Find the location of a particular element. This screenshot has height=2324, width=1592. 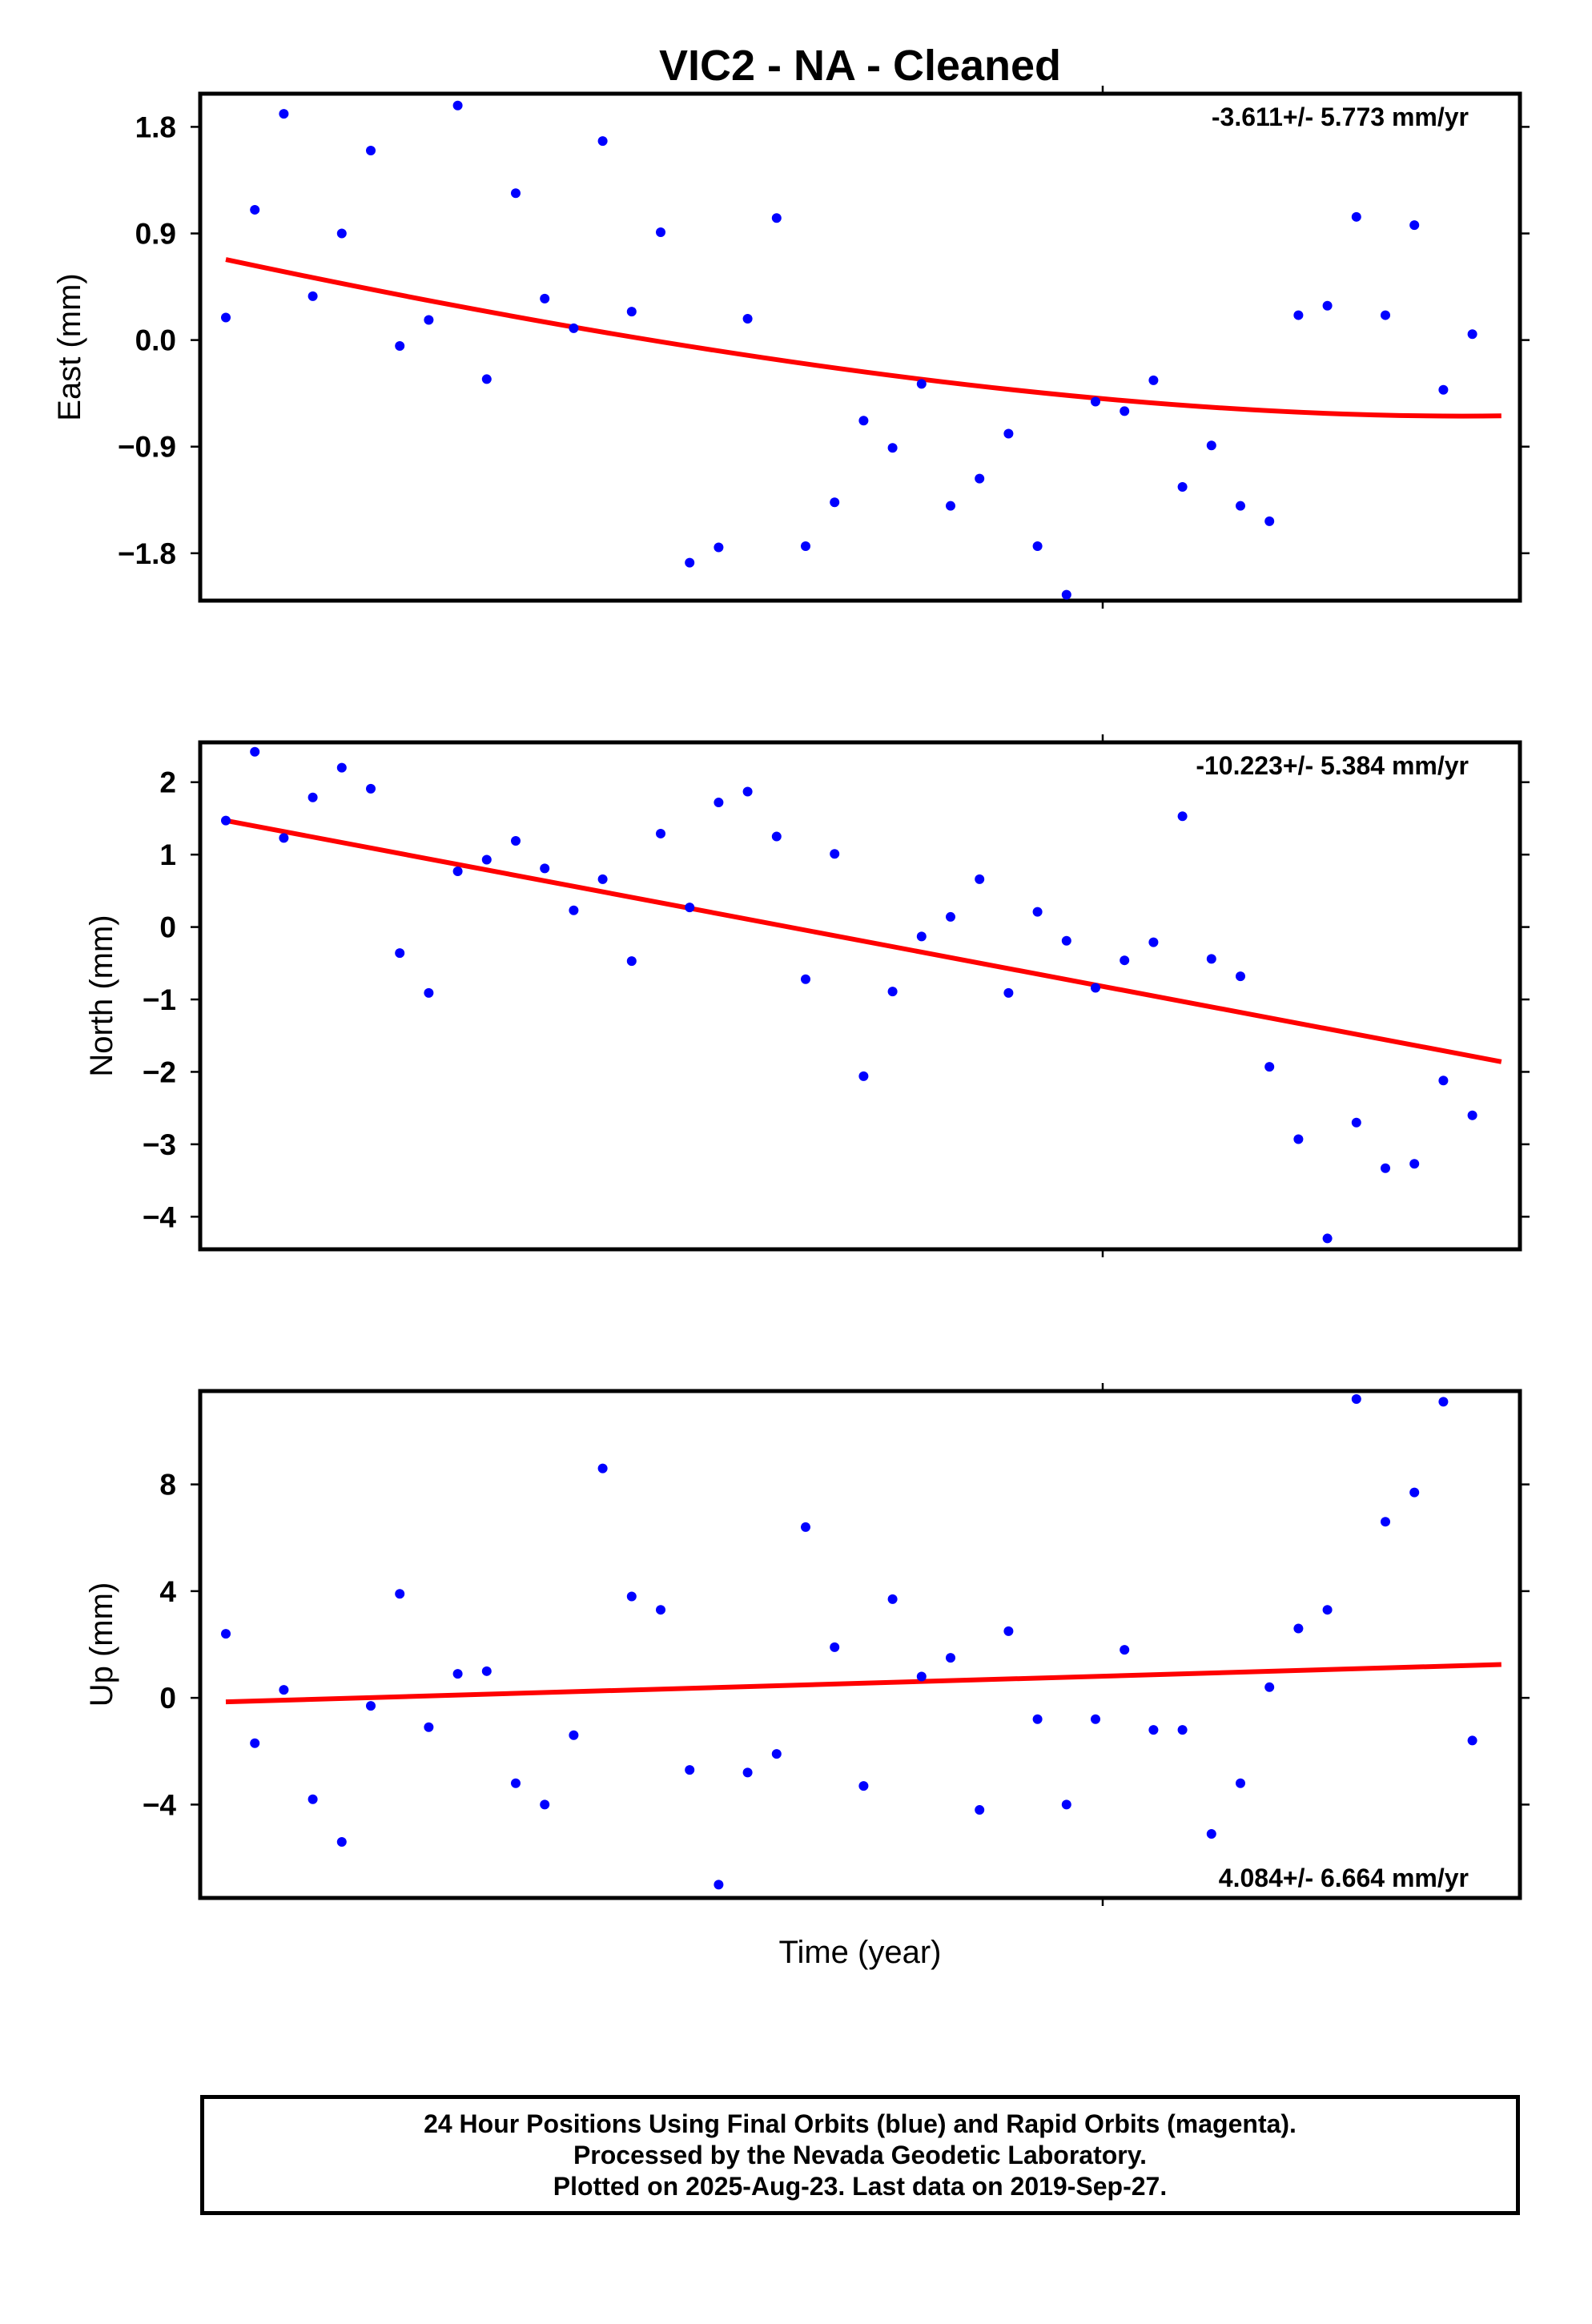

up-ytick-label: −4 is located at coordinates (160, 1804).